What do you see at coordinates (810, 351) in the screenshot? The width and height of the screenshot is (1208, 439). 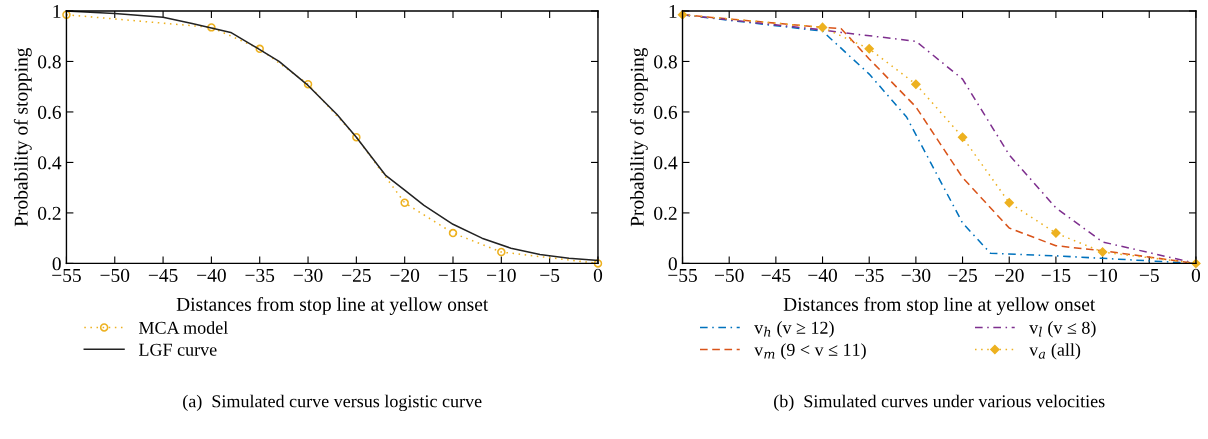 I see `legend-label: v$_{m}$ (9 < v ≤ 11)` at bounding box center [810, 351].